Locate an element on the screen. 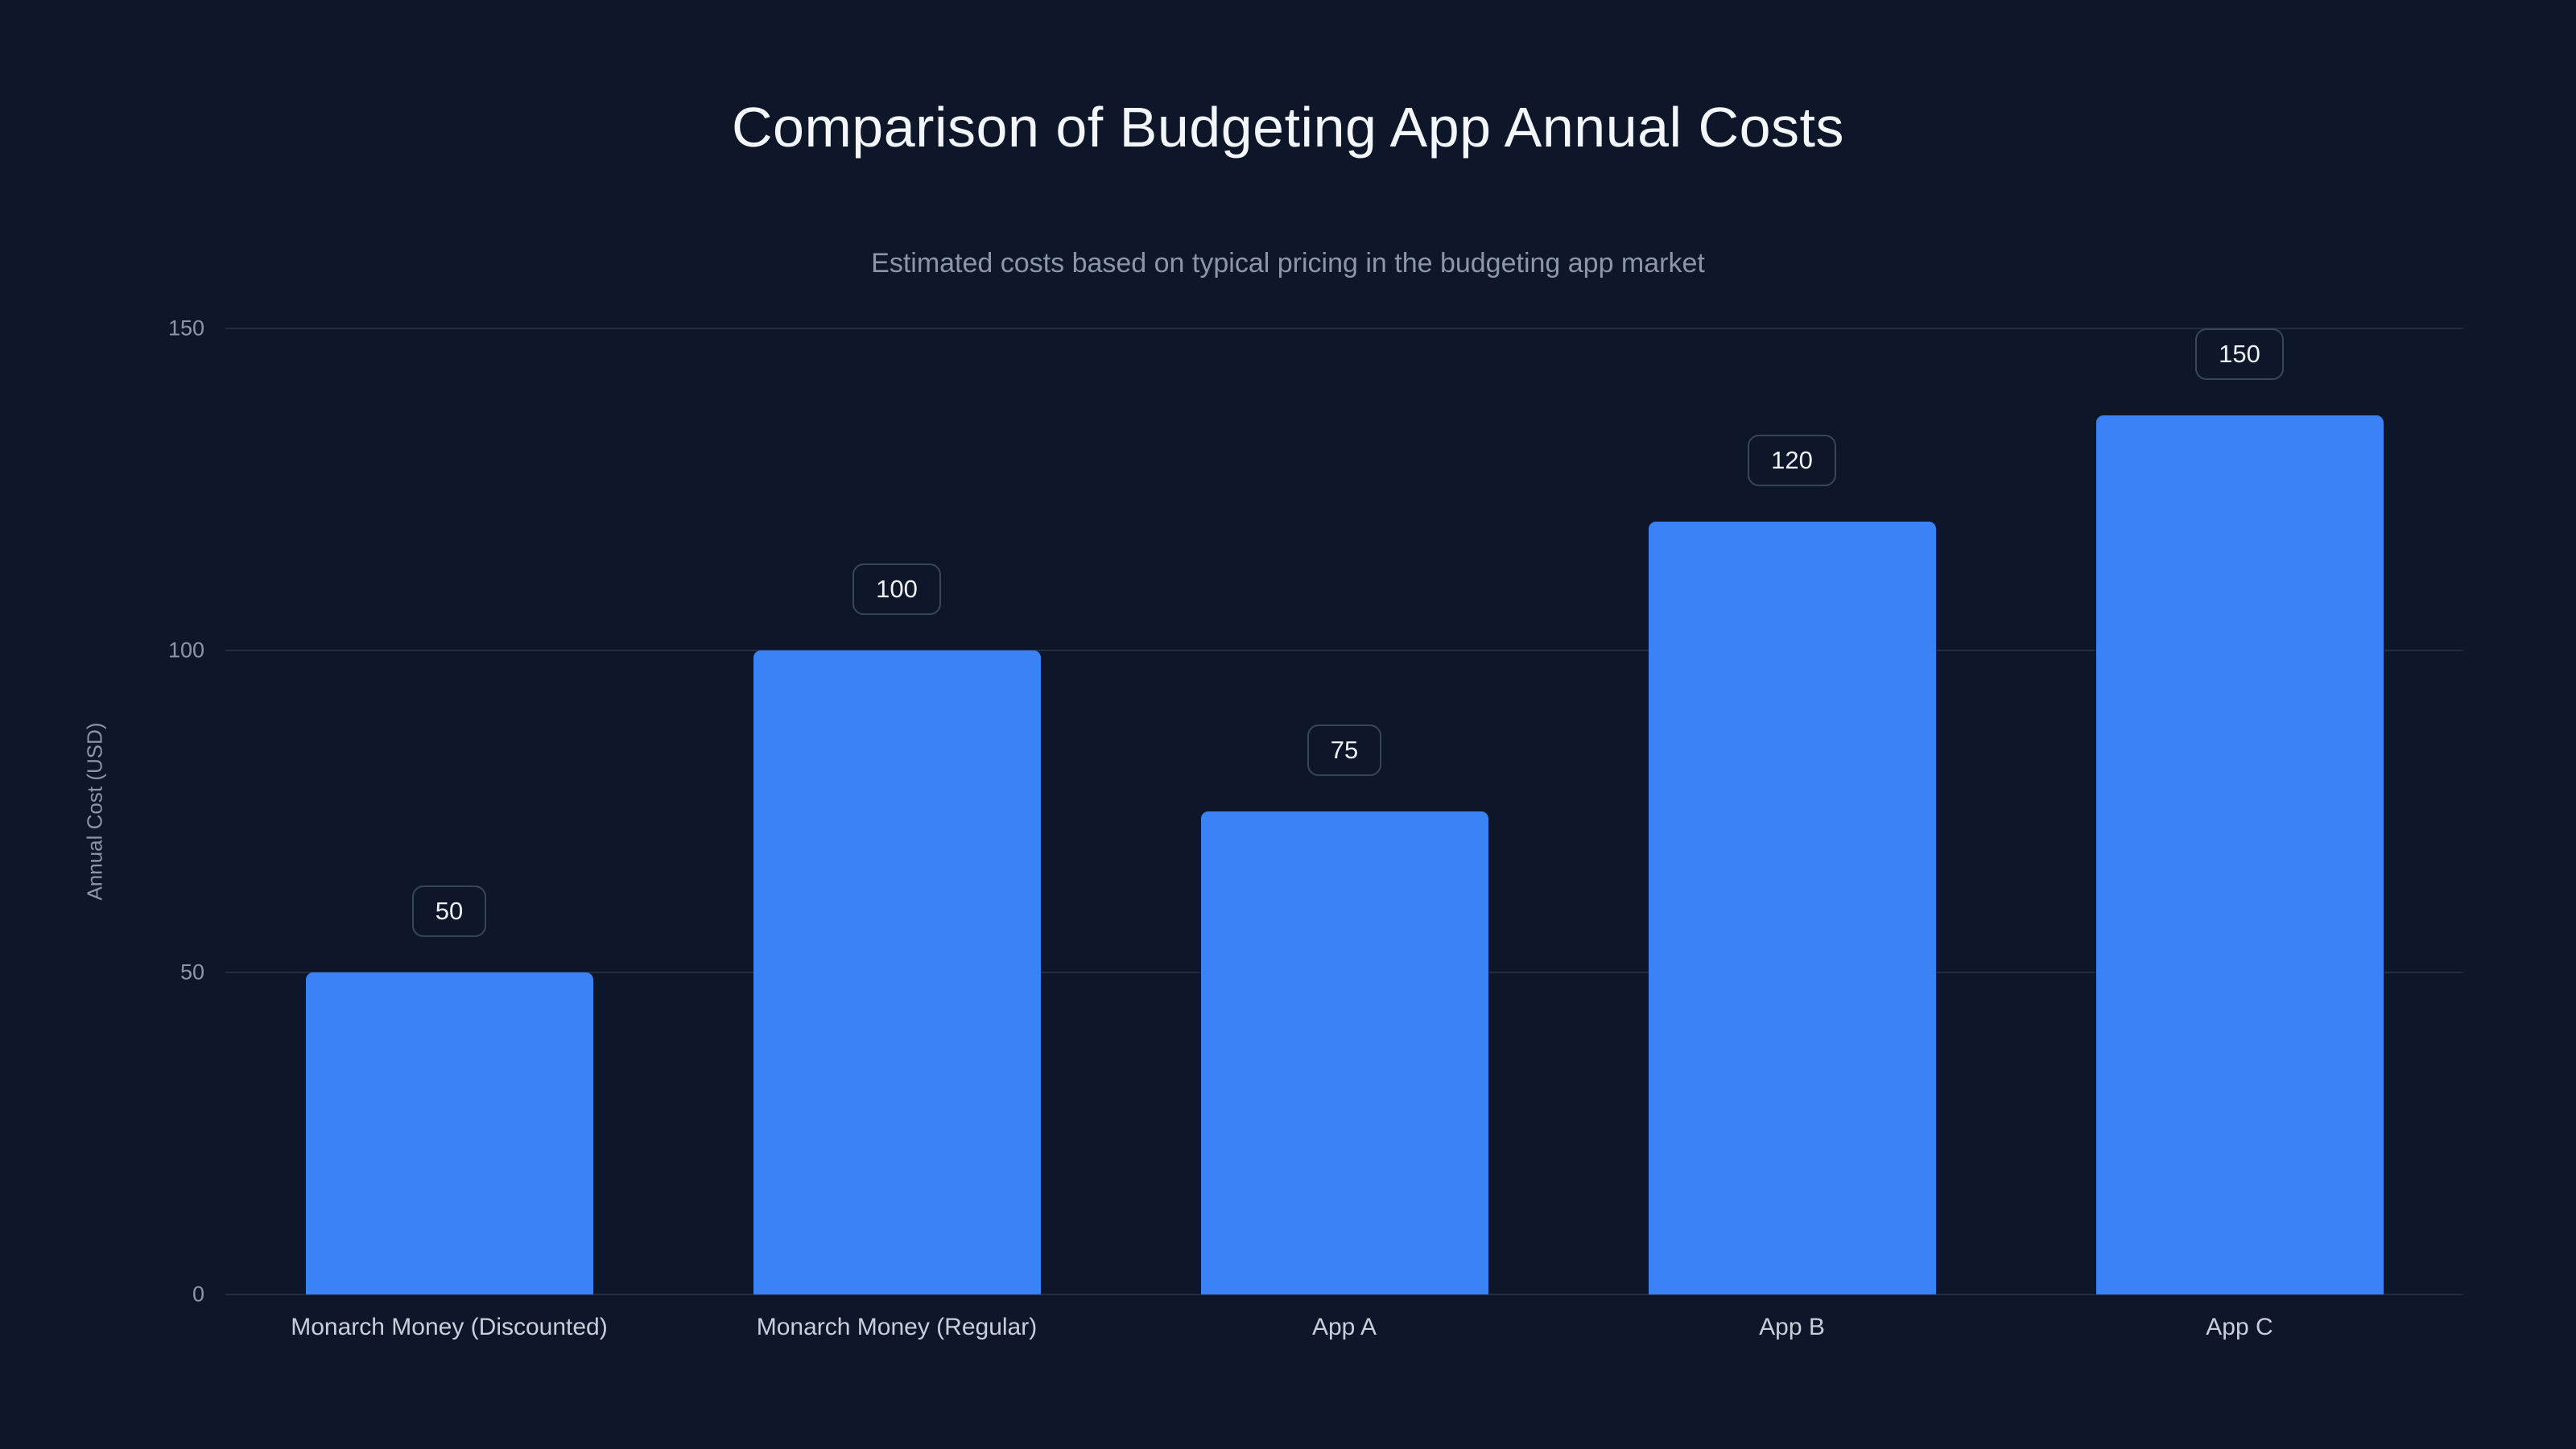 The width and height of the screenshot is (2576, 1449). x-category-label: App C is located at coordinates (2239, 1327).